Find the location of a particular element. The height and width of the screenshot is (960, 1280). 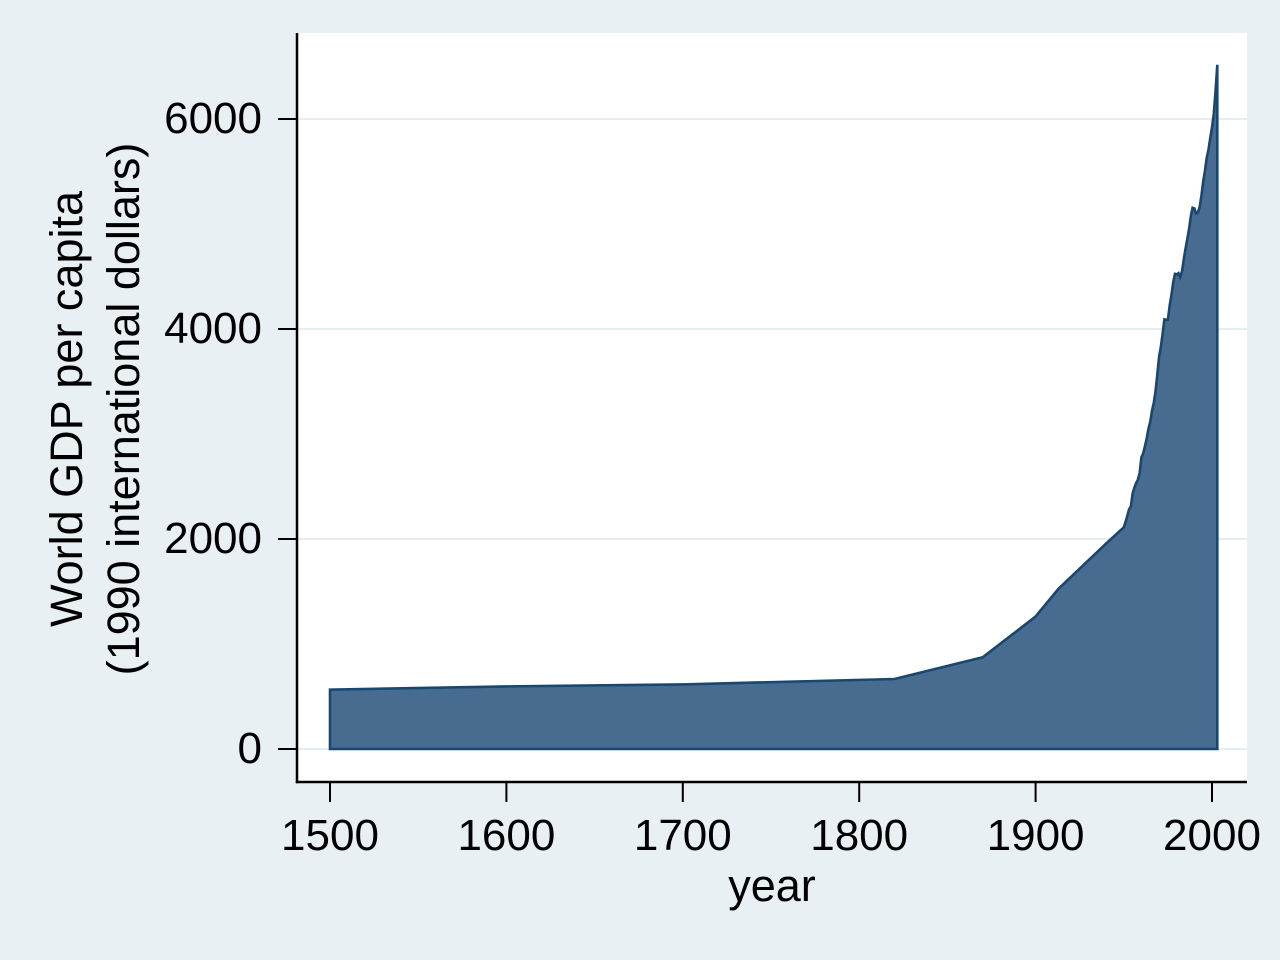

x-tick-label: 1600 is located at coordinates (506, 835).